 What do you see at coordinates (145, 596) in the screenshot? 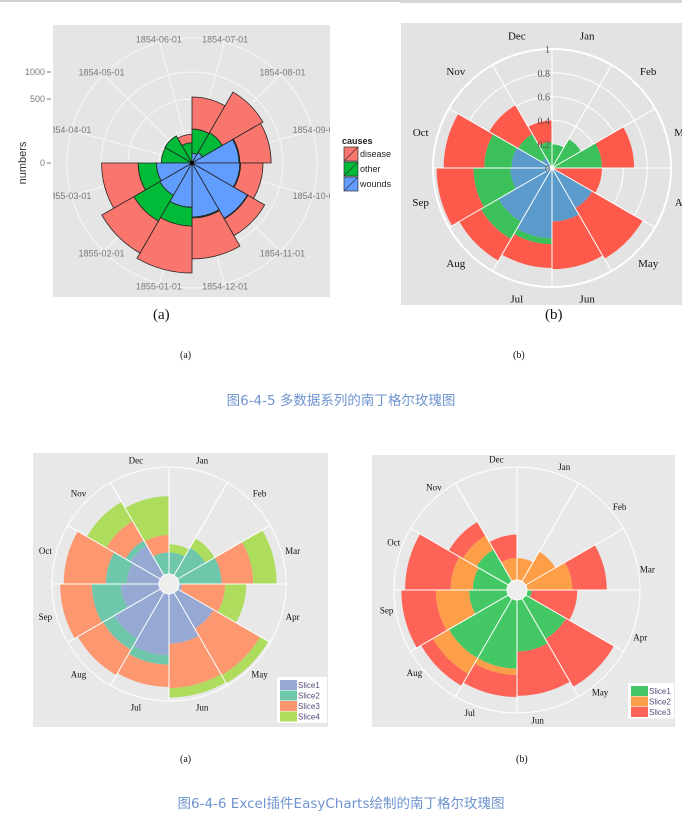
I see `rose-sector-Slice1-Sep` at bounding box center [145, 596].